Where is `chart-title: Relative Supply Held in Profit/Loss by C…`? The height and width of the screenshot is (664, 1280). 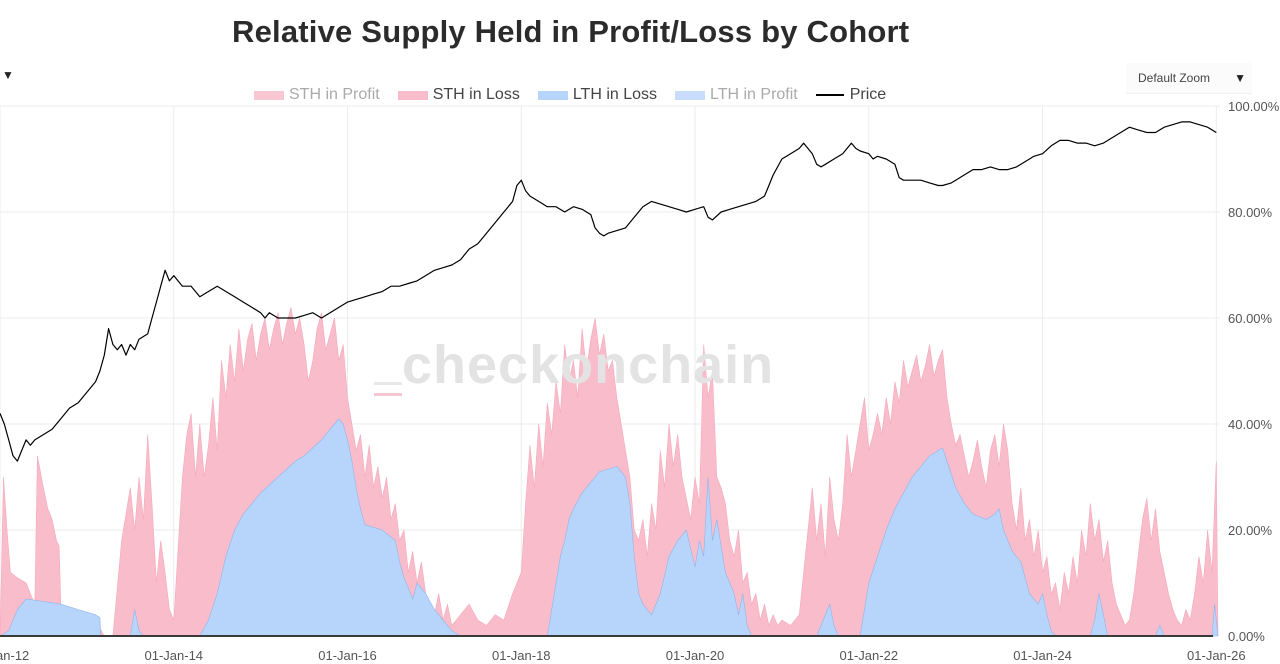 chart-title: Relative Supply Held in Profit/Loss by C… is located at coordinates (571, 31).